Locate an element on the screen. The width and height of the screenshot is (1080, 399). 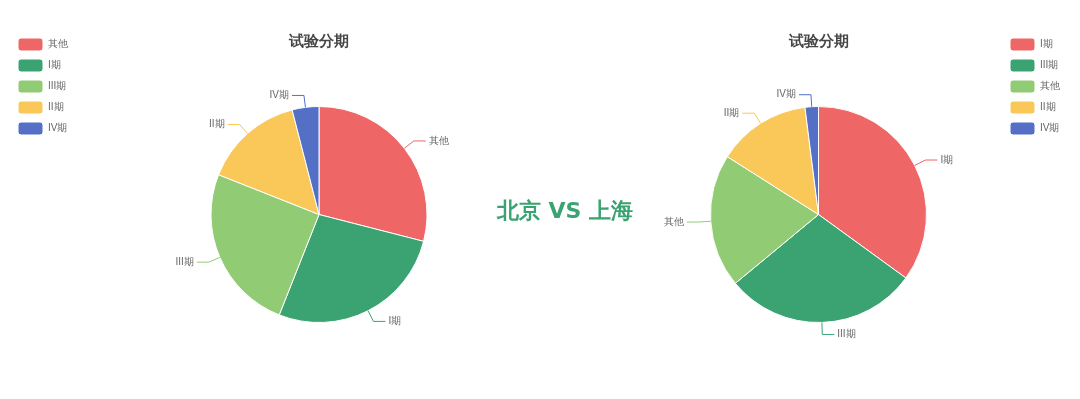
text: 北京 VS 上海 is located at coordinates (565, 211).